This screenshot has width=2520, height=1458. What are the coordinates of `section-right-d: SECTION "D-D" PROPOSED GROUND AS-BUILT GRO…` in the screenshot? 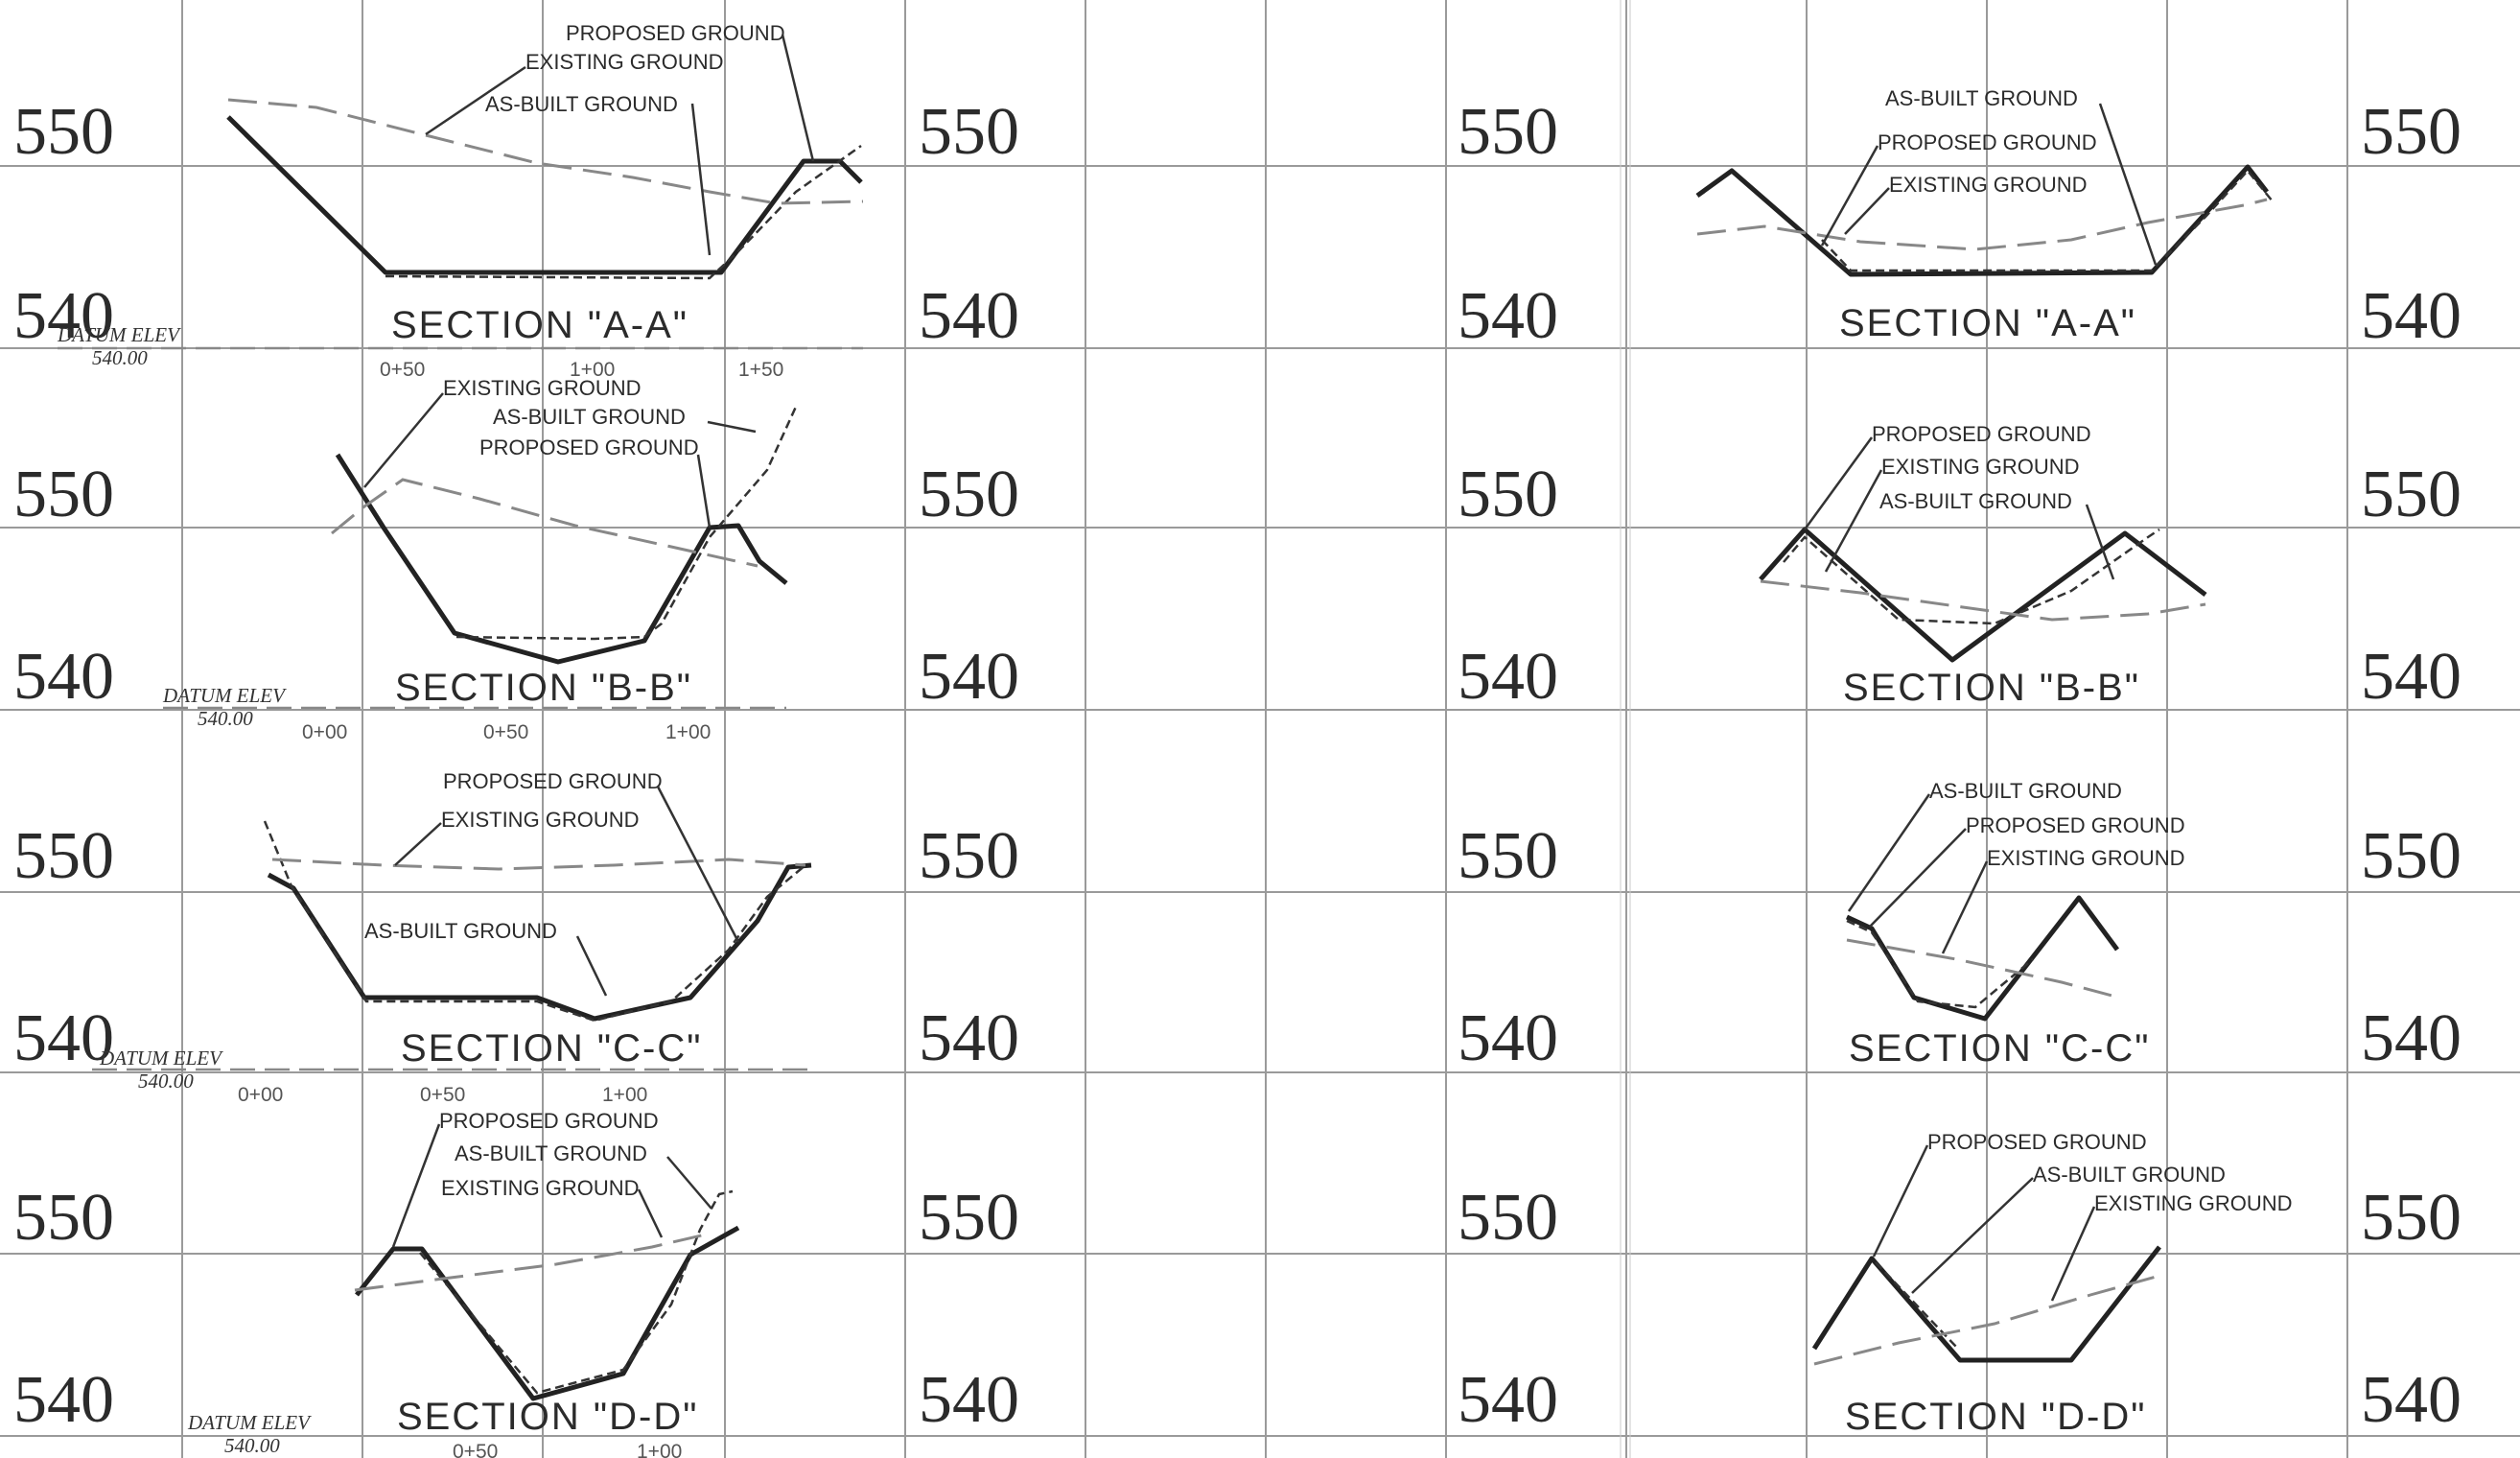 It's located at (2052, 1284).